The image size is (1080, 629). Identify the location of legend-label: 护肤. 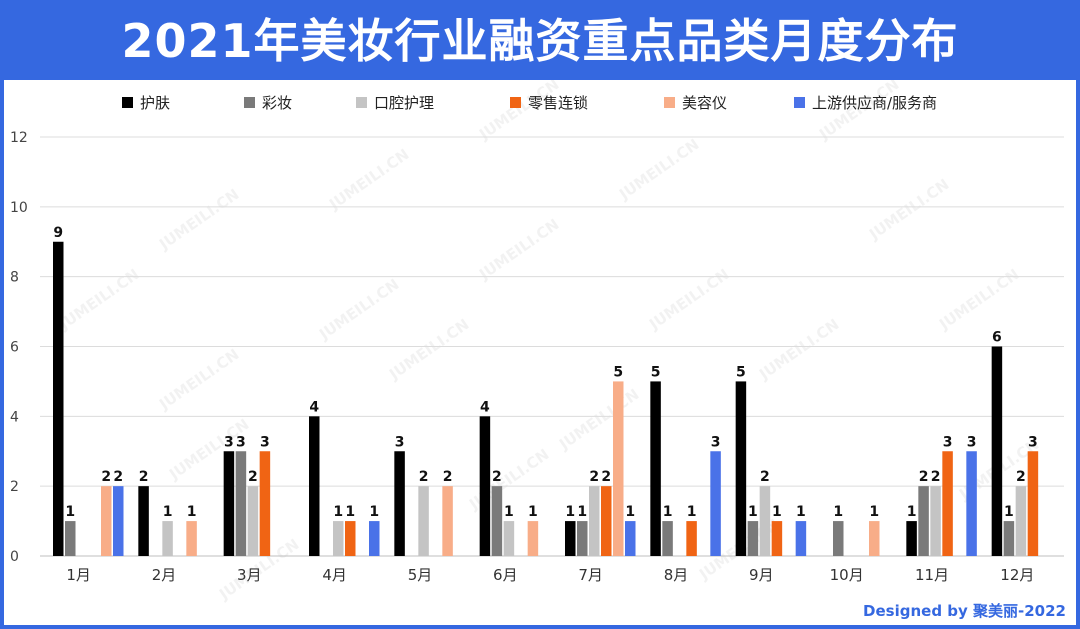
(155, 103).